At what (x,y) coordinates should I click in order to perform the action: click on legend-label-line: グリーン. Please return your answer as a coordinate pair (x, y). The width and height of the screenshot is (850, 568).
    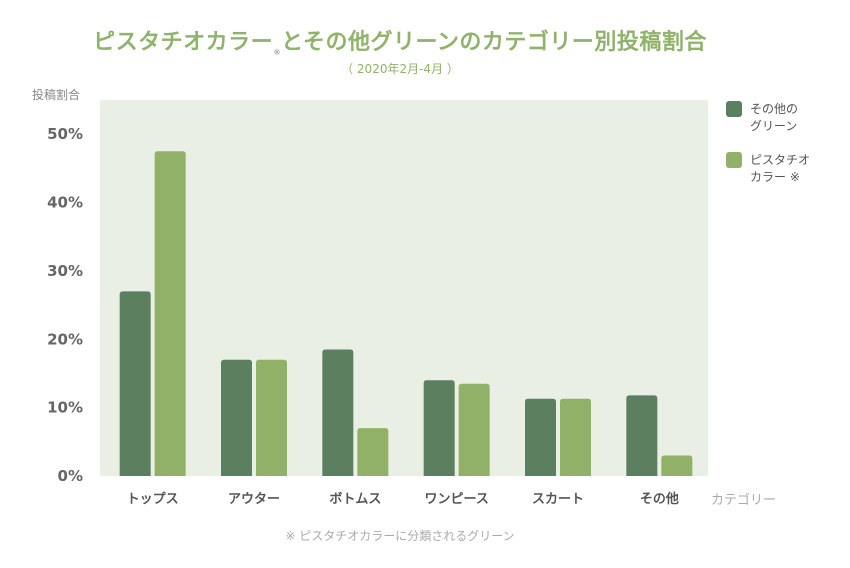
    Looking at the image, I should click on (774, 126).